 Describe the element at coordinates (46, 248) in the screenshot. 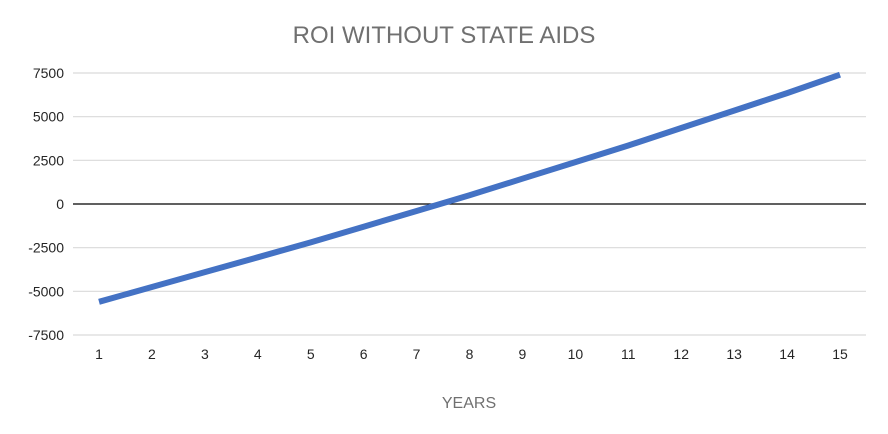

I see `y-tick-label: -2500` at that location.